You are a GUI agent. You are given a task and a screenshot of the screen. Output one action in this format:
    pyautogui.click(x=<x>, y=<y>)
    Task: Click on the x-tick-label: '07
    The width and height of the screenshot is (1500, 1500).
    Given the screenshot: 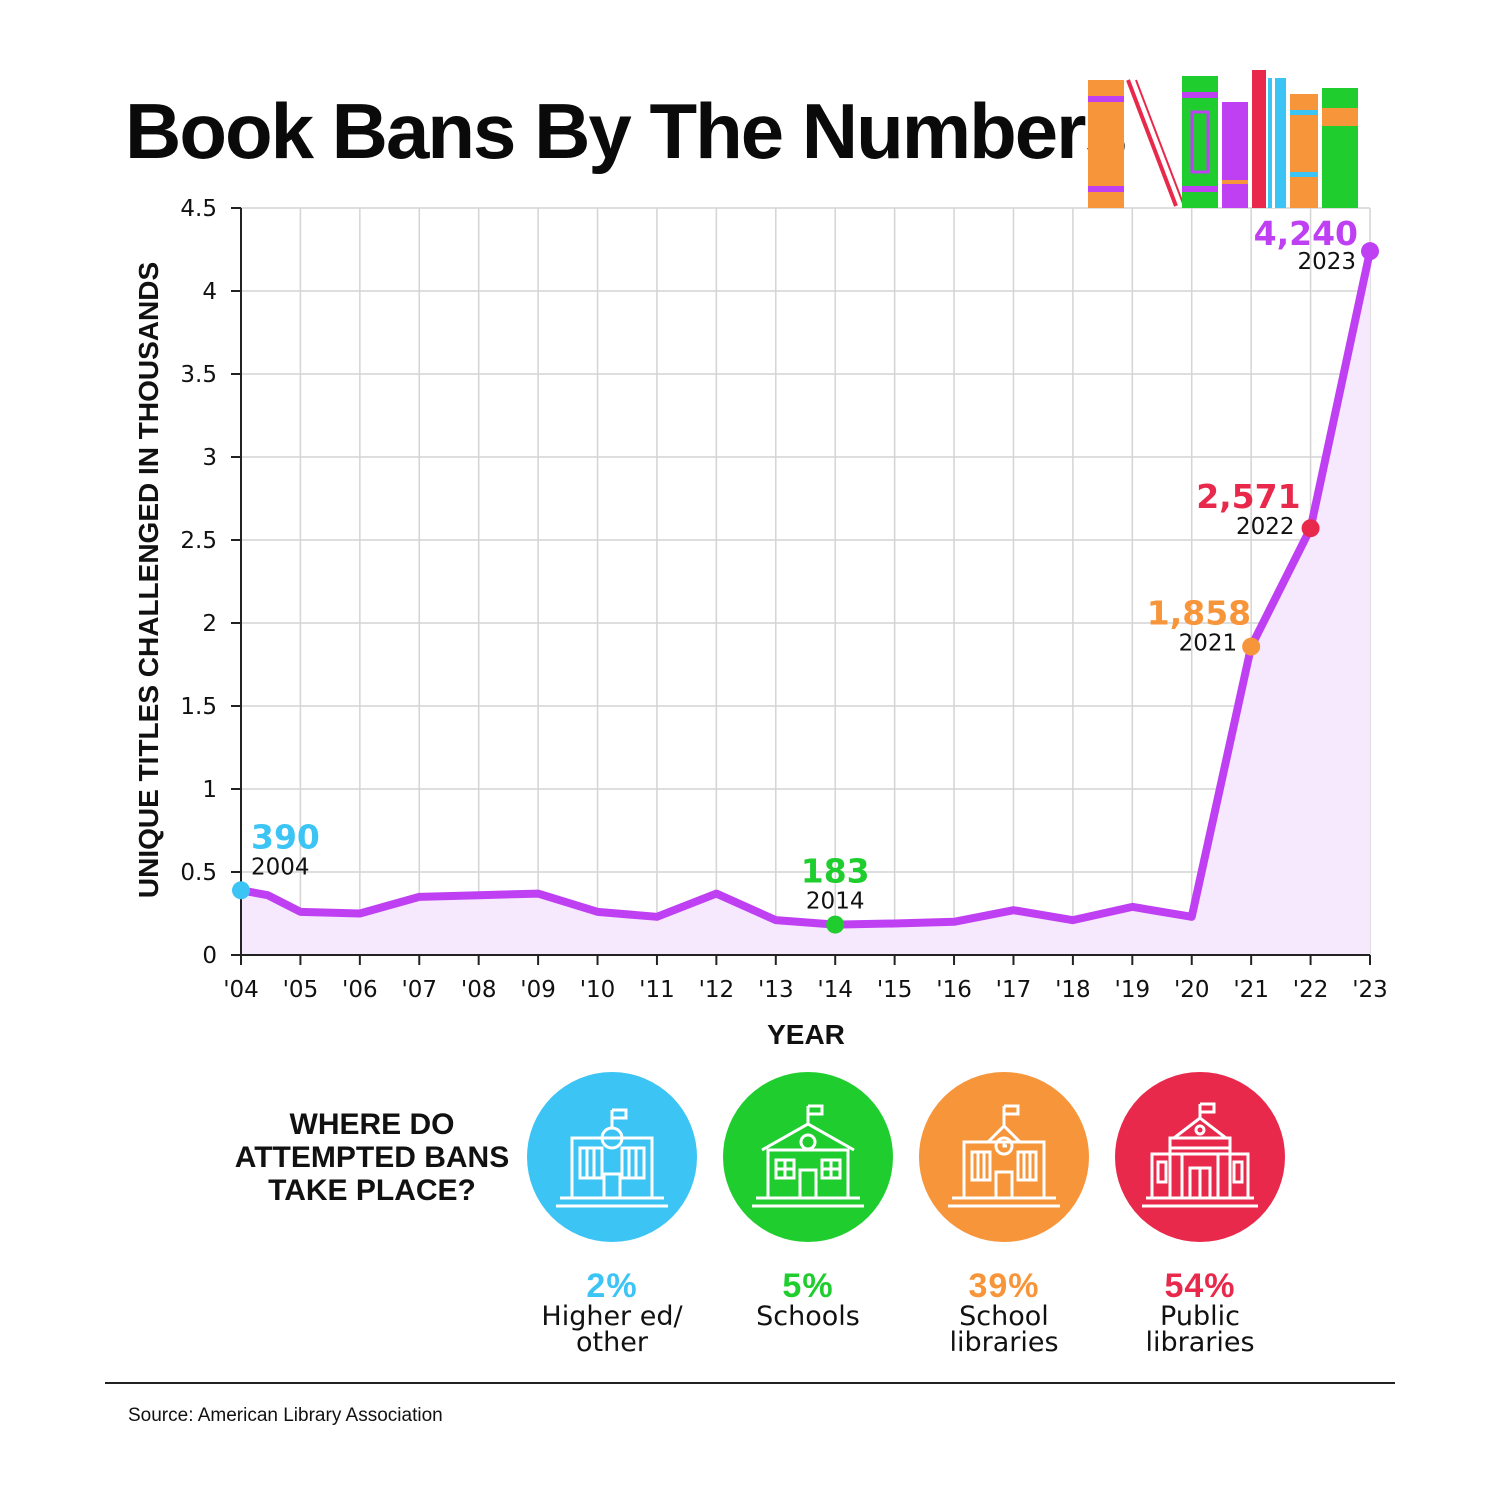 What is the action you would take?
    pyautogui.click(x=419, y=990)
    